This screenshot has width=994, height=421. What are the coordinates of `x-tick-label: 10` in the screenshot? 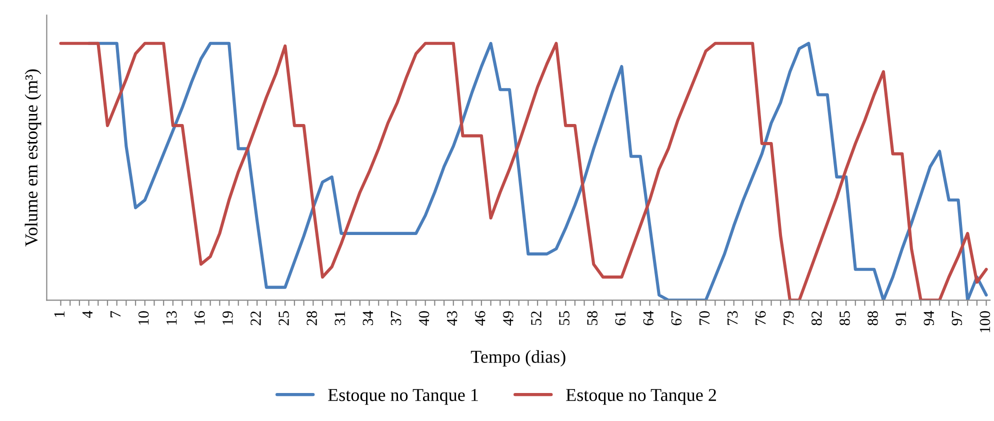 It's located at (143, 318).